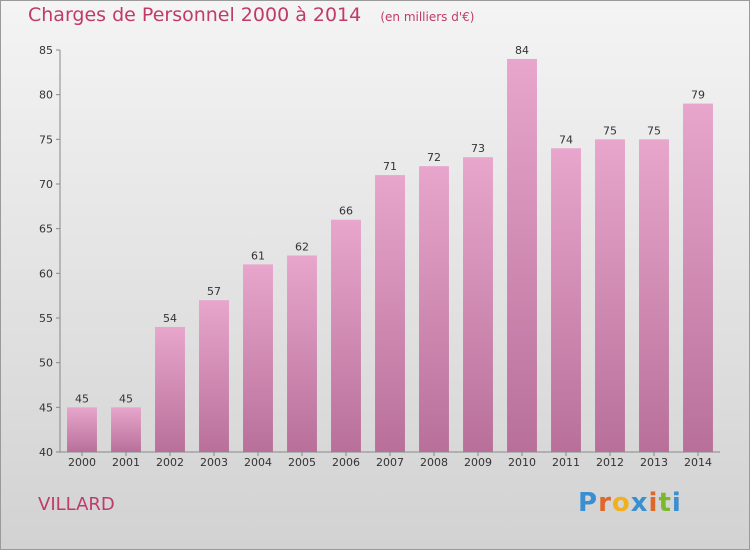 The image size is (750, 550). Describe the element at coordinates (76, 504) in the screenshot. I see `commune-name: VILLARD` at that location.